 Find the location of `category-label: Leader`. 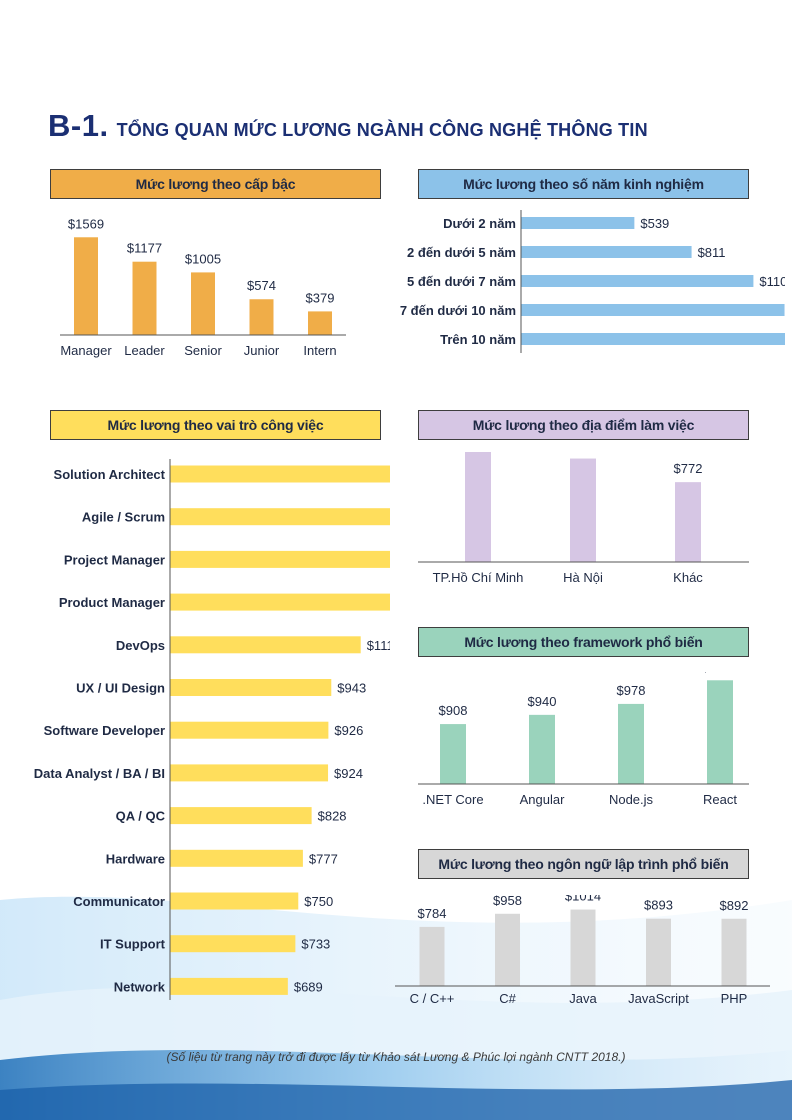

category-label: Leader is located at coordinates (144, 350).